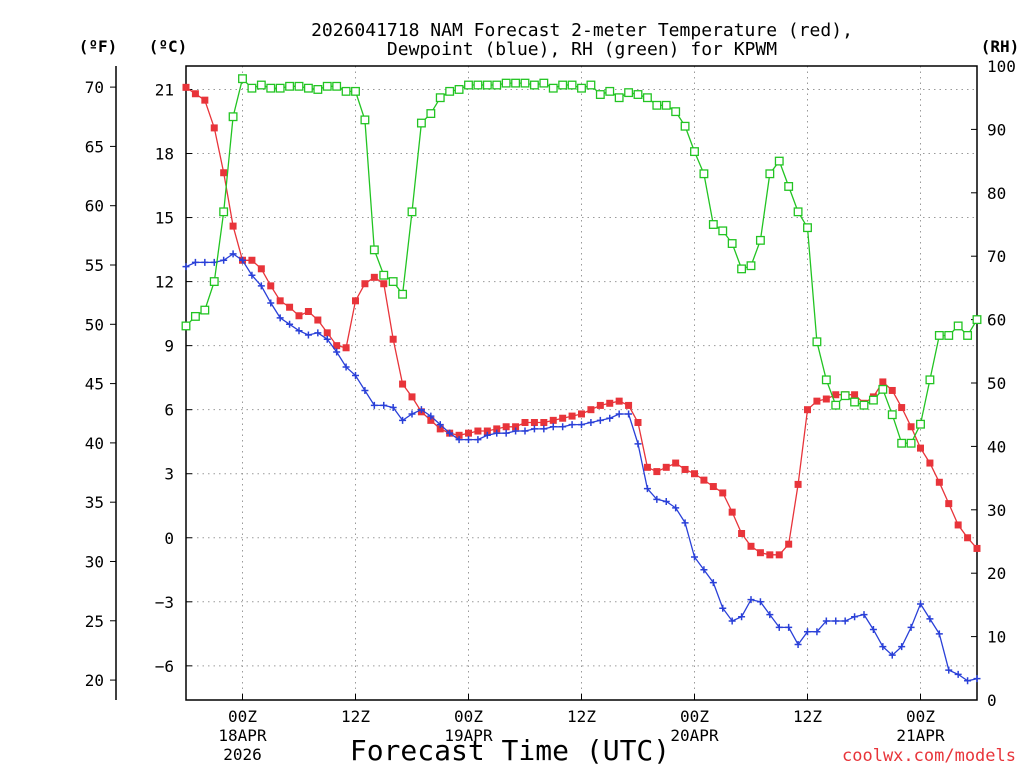  Describe the element at coordinates (94, 206) in the screenshot. I see `fahrenheit-tick-label: 60` at that location.